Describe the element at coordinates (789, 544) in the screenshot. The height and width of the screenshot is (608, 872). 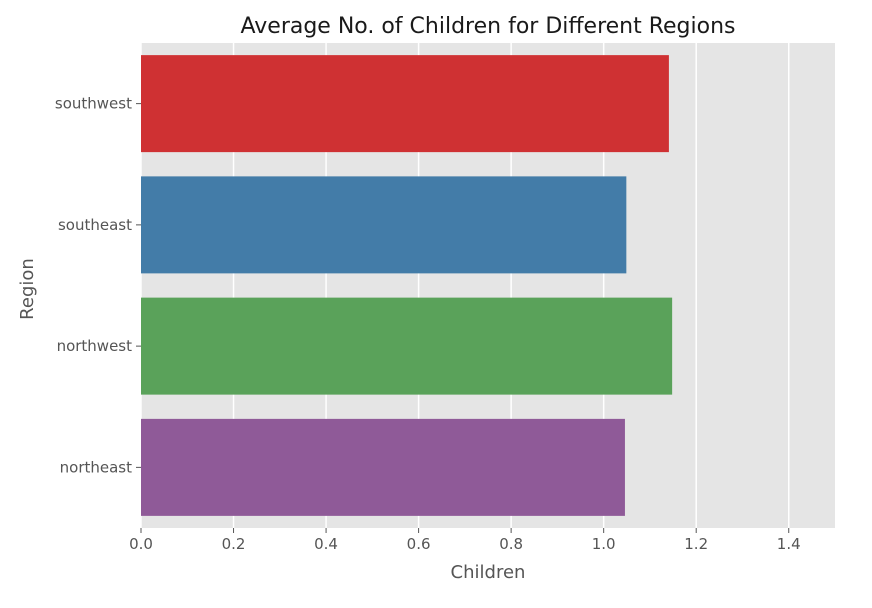
I see `x-tick-label: 1.4` at that location.